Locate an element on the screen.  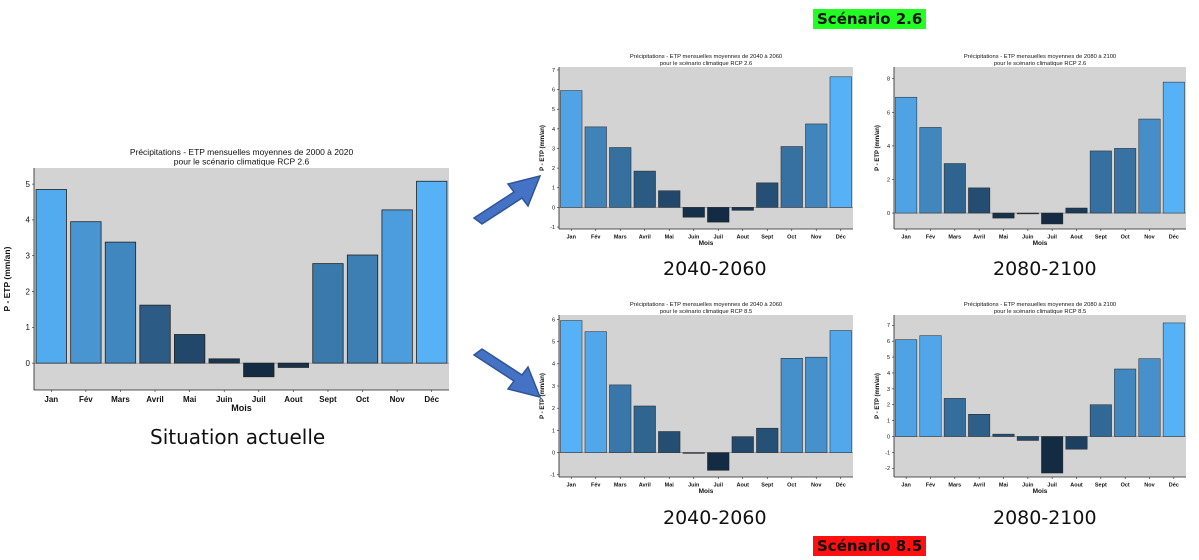
x-tick-label: Nov is located at coordinates (398, 399).